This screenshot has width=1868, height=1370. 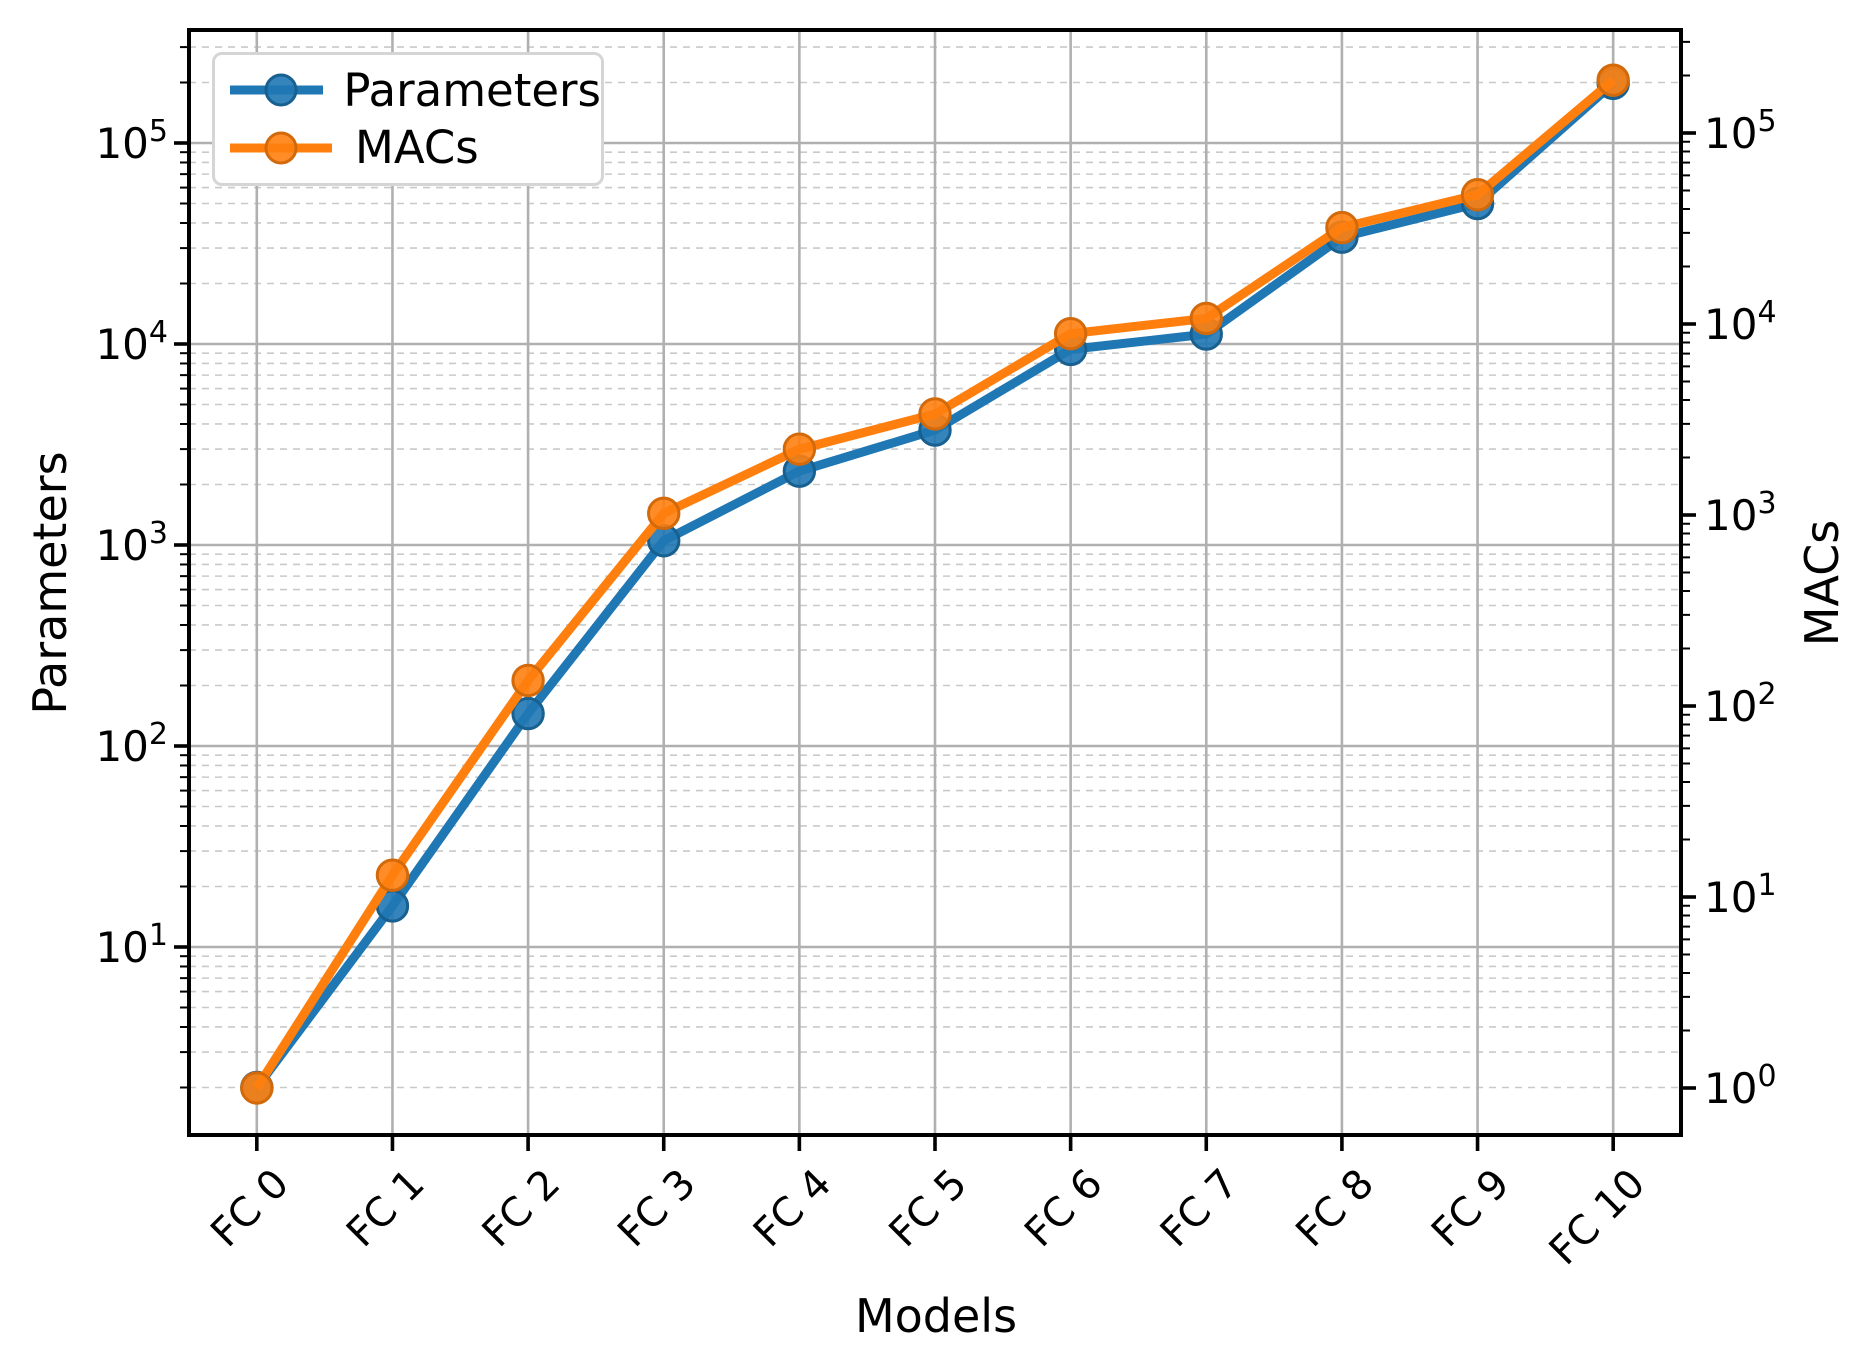 I want to click on legend-entry-parameters: Parameters, so click(x=414, y=90).